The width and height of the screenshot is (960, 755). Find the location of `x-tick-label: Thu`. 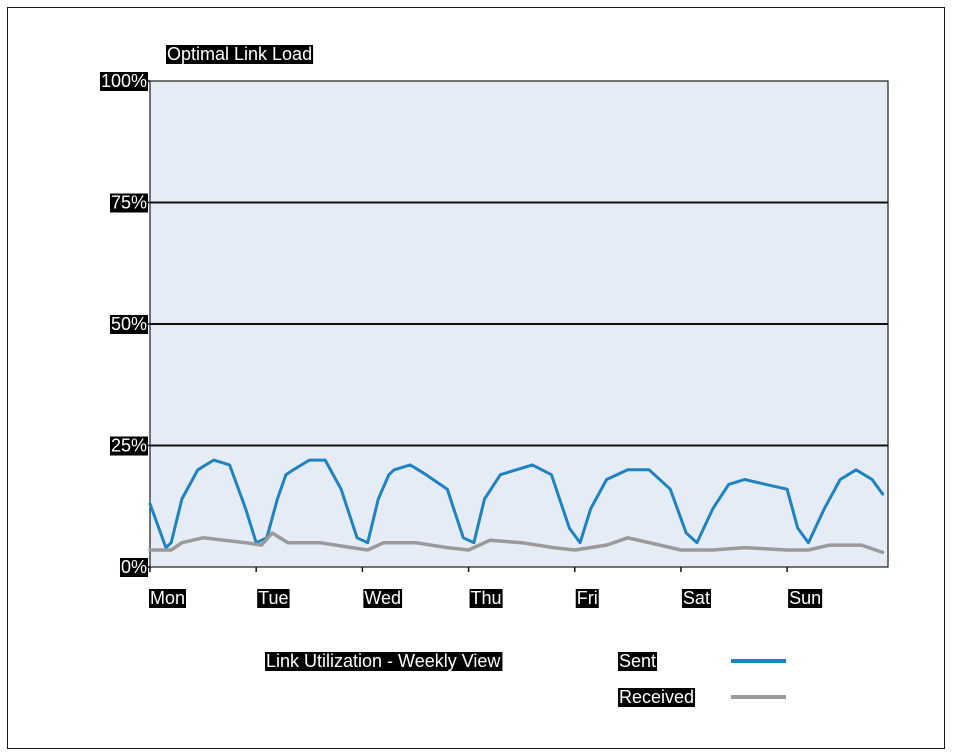

x-tick-label: Thu is located at coordinates (486, 598).